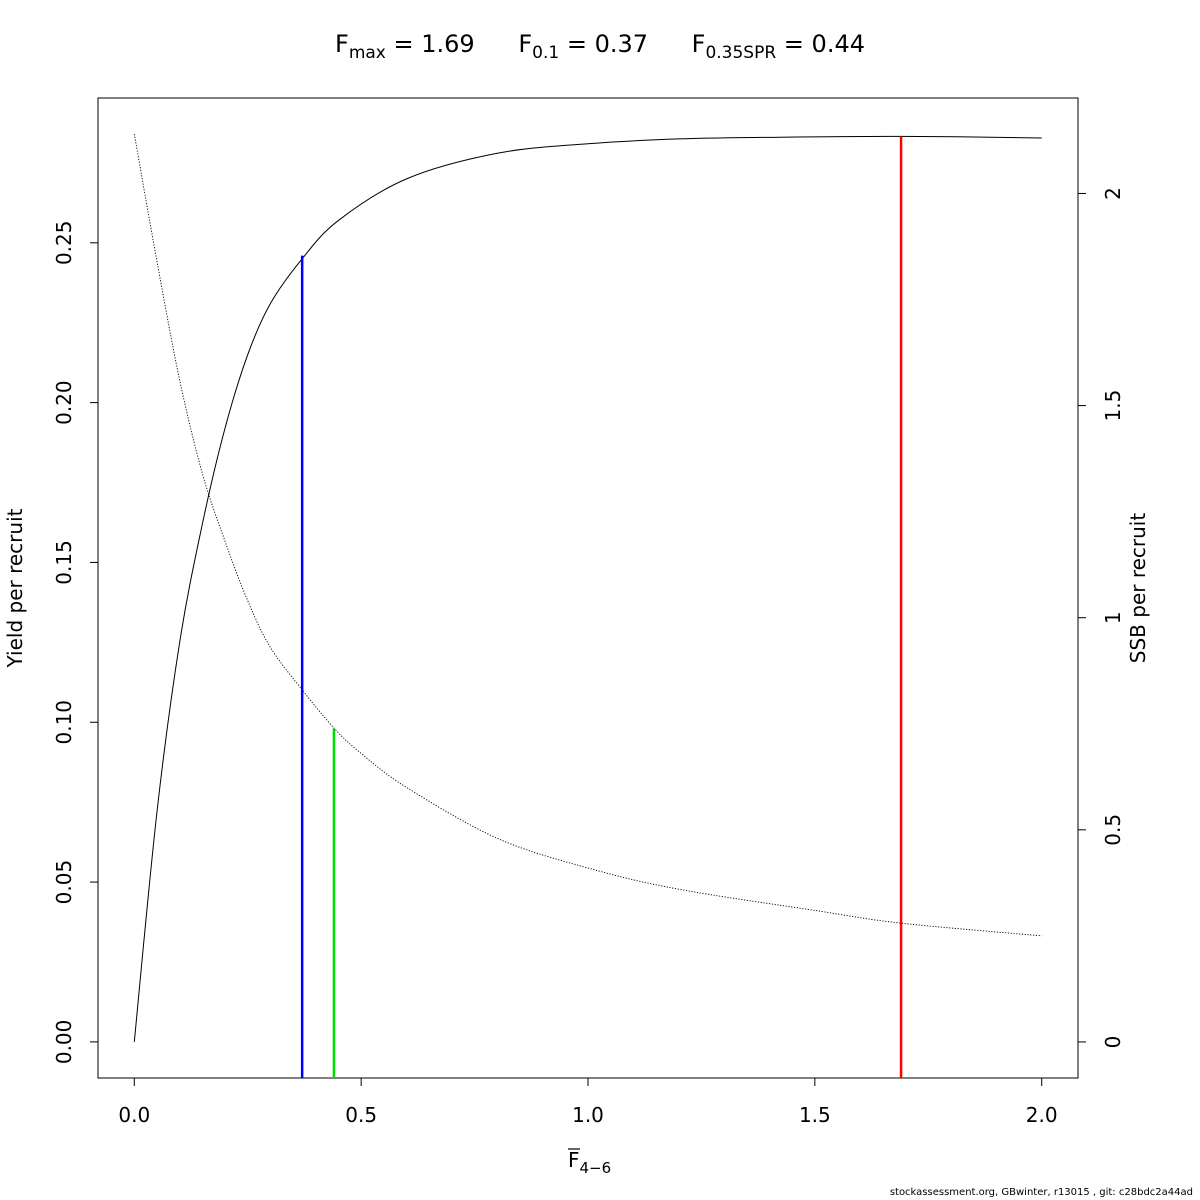 Image resolution: width=1200 pixels, height=1200 pixels. What do you see at coordinates (588, 1115) in the screenshot?
I see `x-tick-label: 1.0` at bounding box center [588, 1115].